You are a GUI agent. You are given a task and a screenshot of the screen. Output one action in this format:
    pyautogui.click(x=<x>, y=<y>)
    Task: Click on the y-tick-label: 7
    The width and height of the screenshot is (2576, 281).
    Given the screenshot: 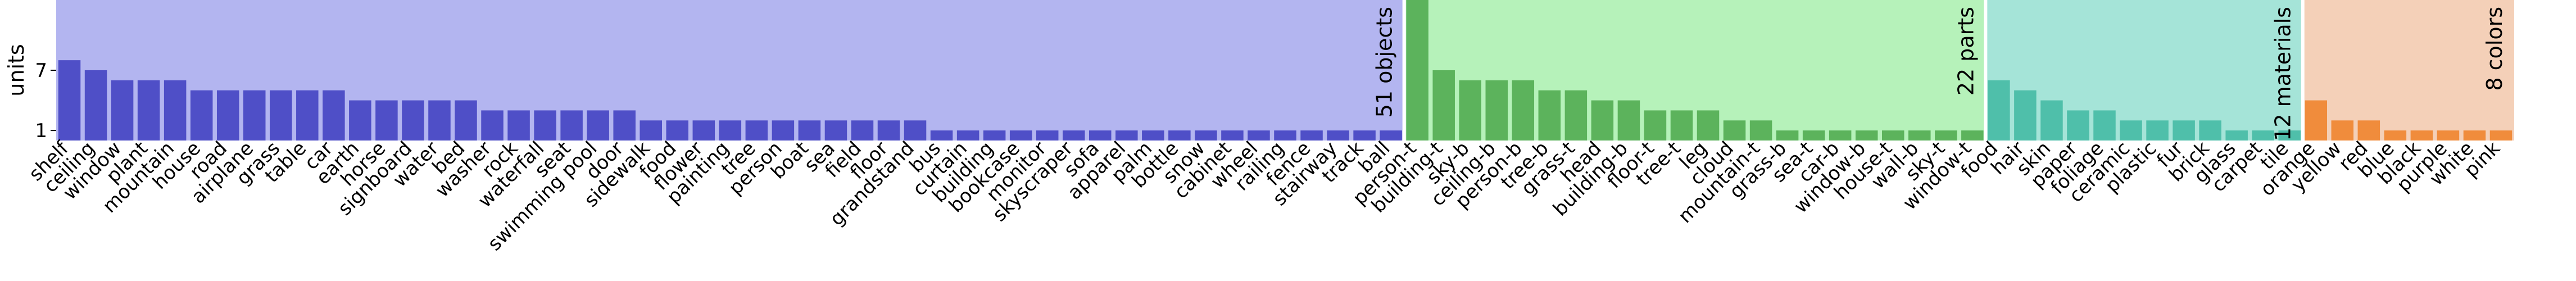 What is the action you would take?
    pyautogui.click(x=41, y=71)
    